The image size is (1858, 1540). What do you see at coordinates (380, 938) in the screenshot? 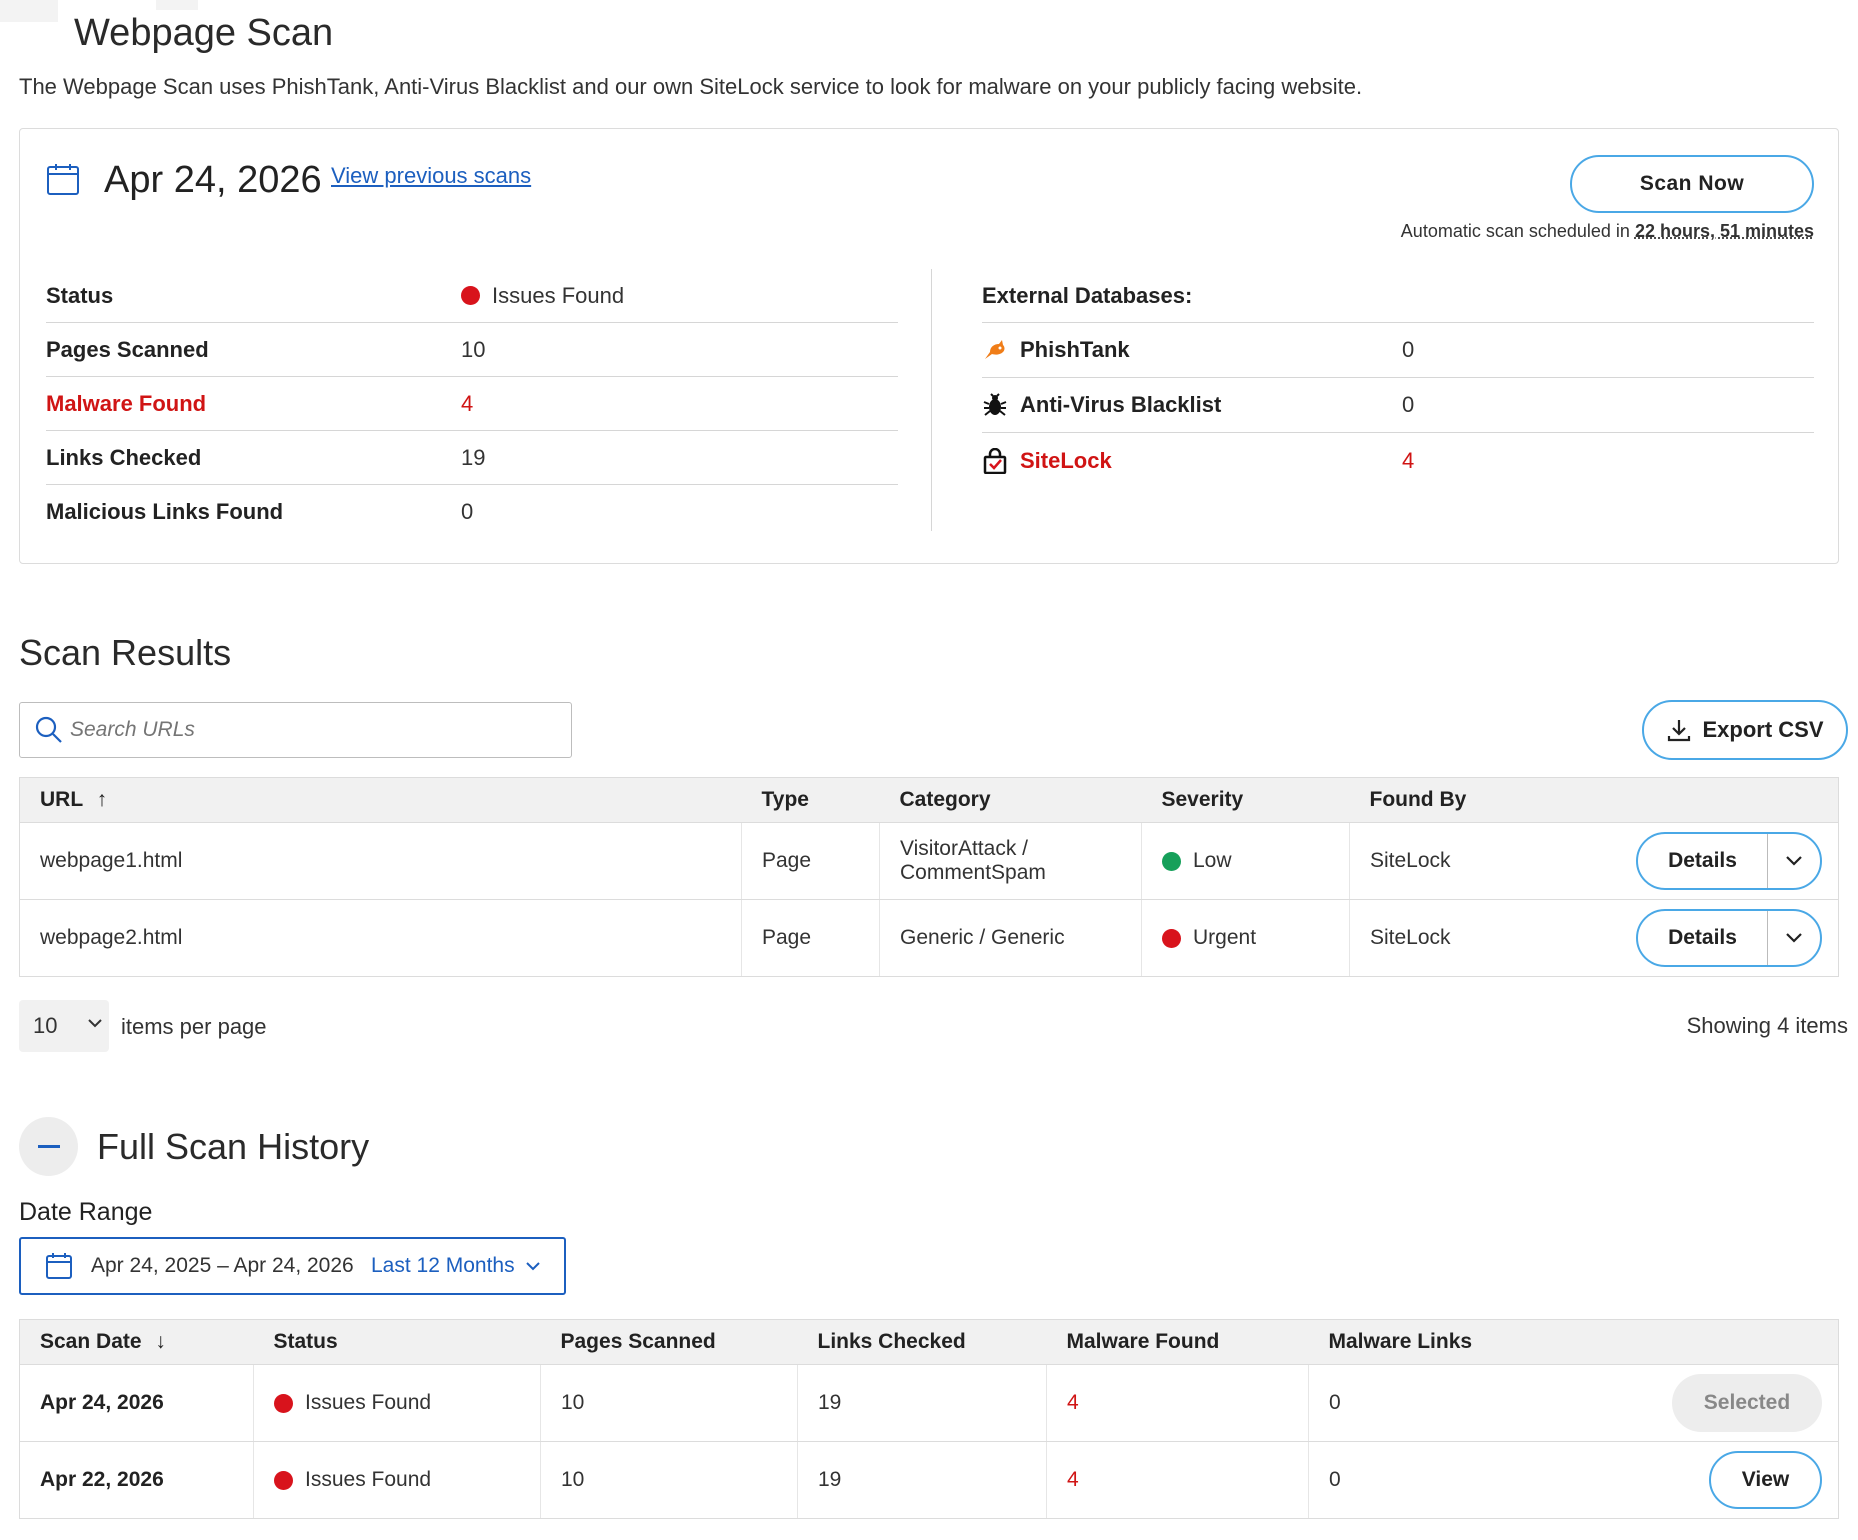
I see `cell-url: webpage2.html` at bounding box center [380, 938].